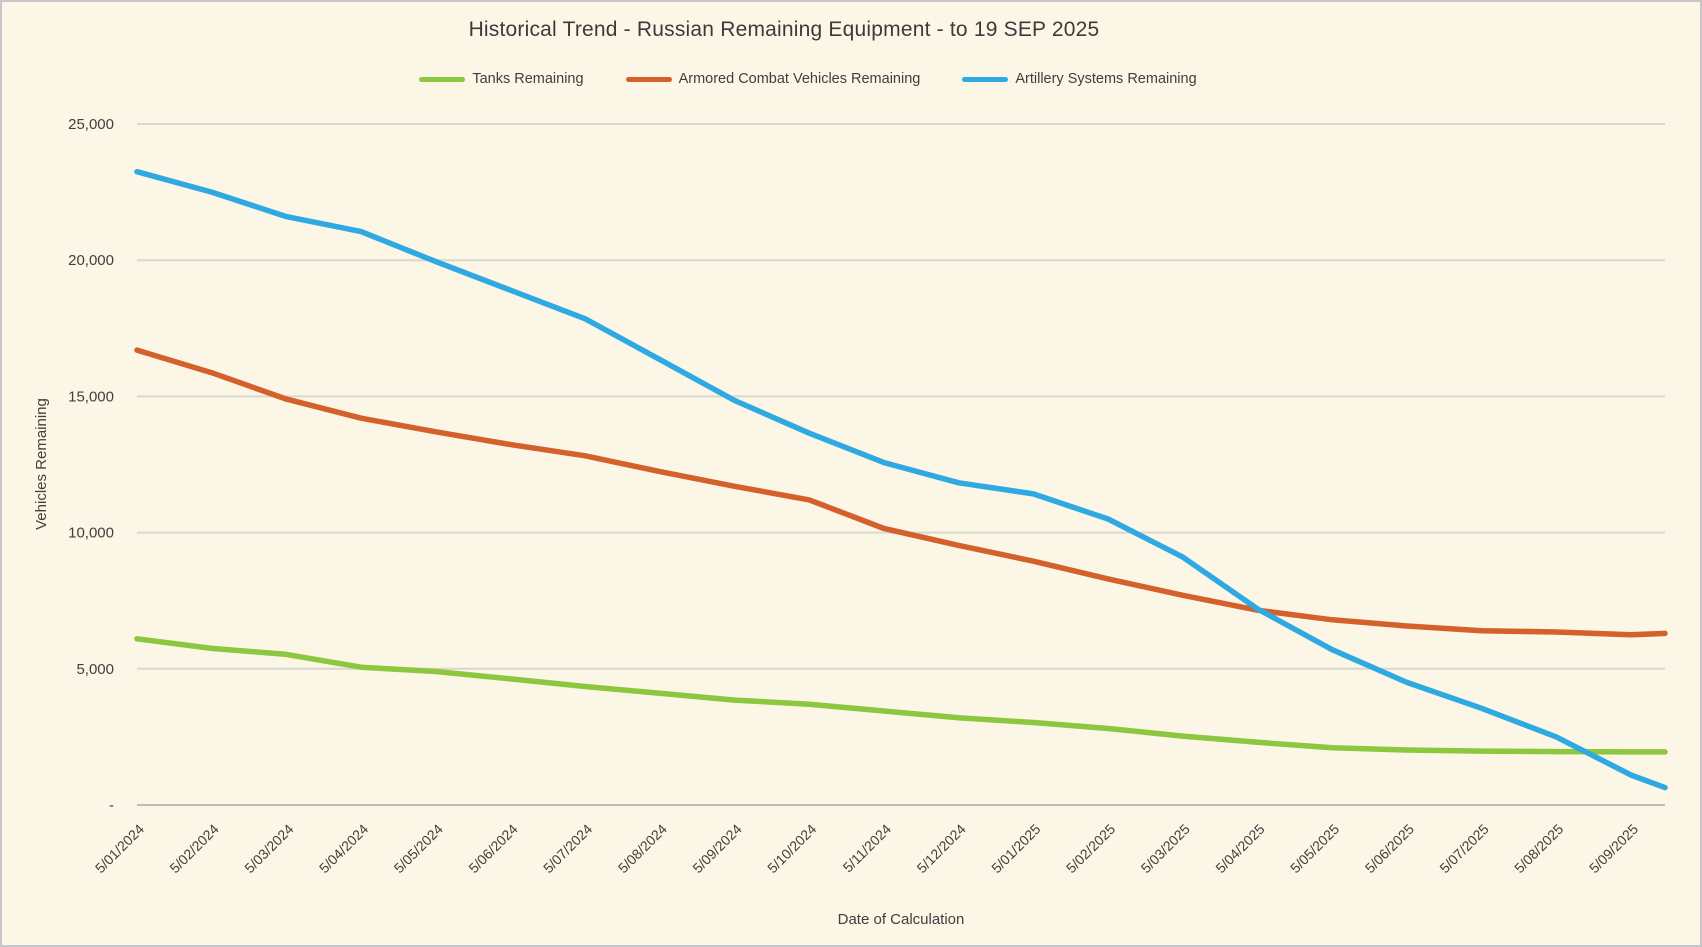 The image size is (1702, 947). Describe the element at coordinates (643, 849) in the screenshot. I see `x-tick-label: 5/08/2024` at that location.